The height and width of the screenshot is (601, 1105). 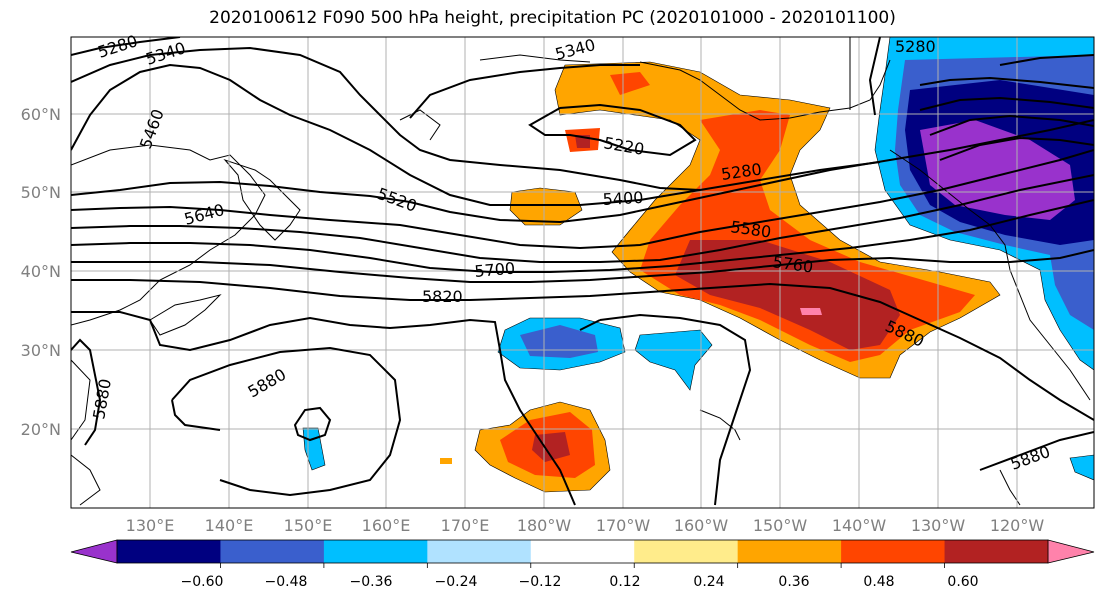 What do you see at coordinates (308, 525) in the screenshot?
I see `lon-label: 150°E` at bounding box center [308, 525].